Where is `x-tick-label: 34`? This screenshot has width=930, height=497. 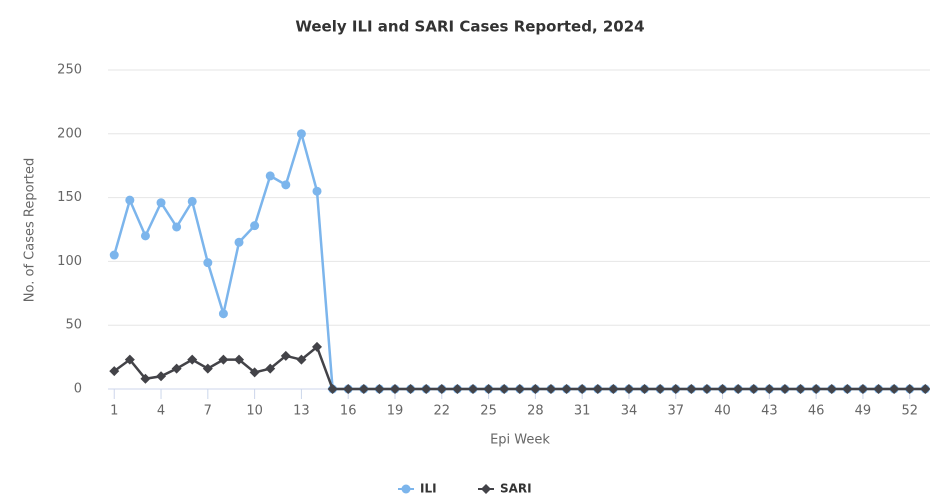
x-tick-label: 34 is located at coordinates (629, 411).